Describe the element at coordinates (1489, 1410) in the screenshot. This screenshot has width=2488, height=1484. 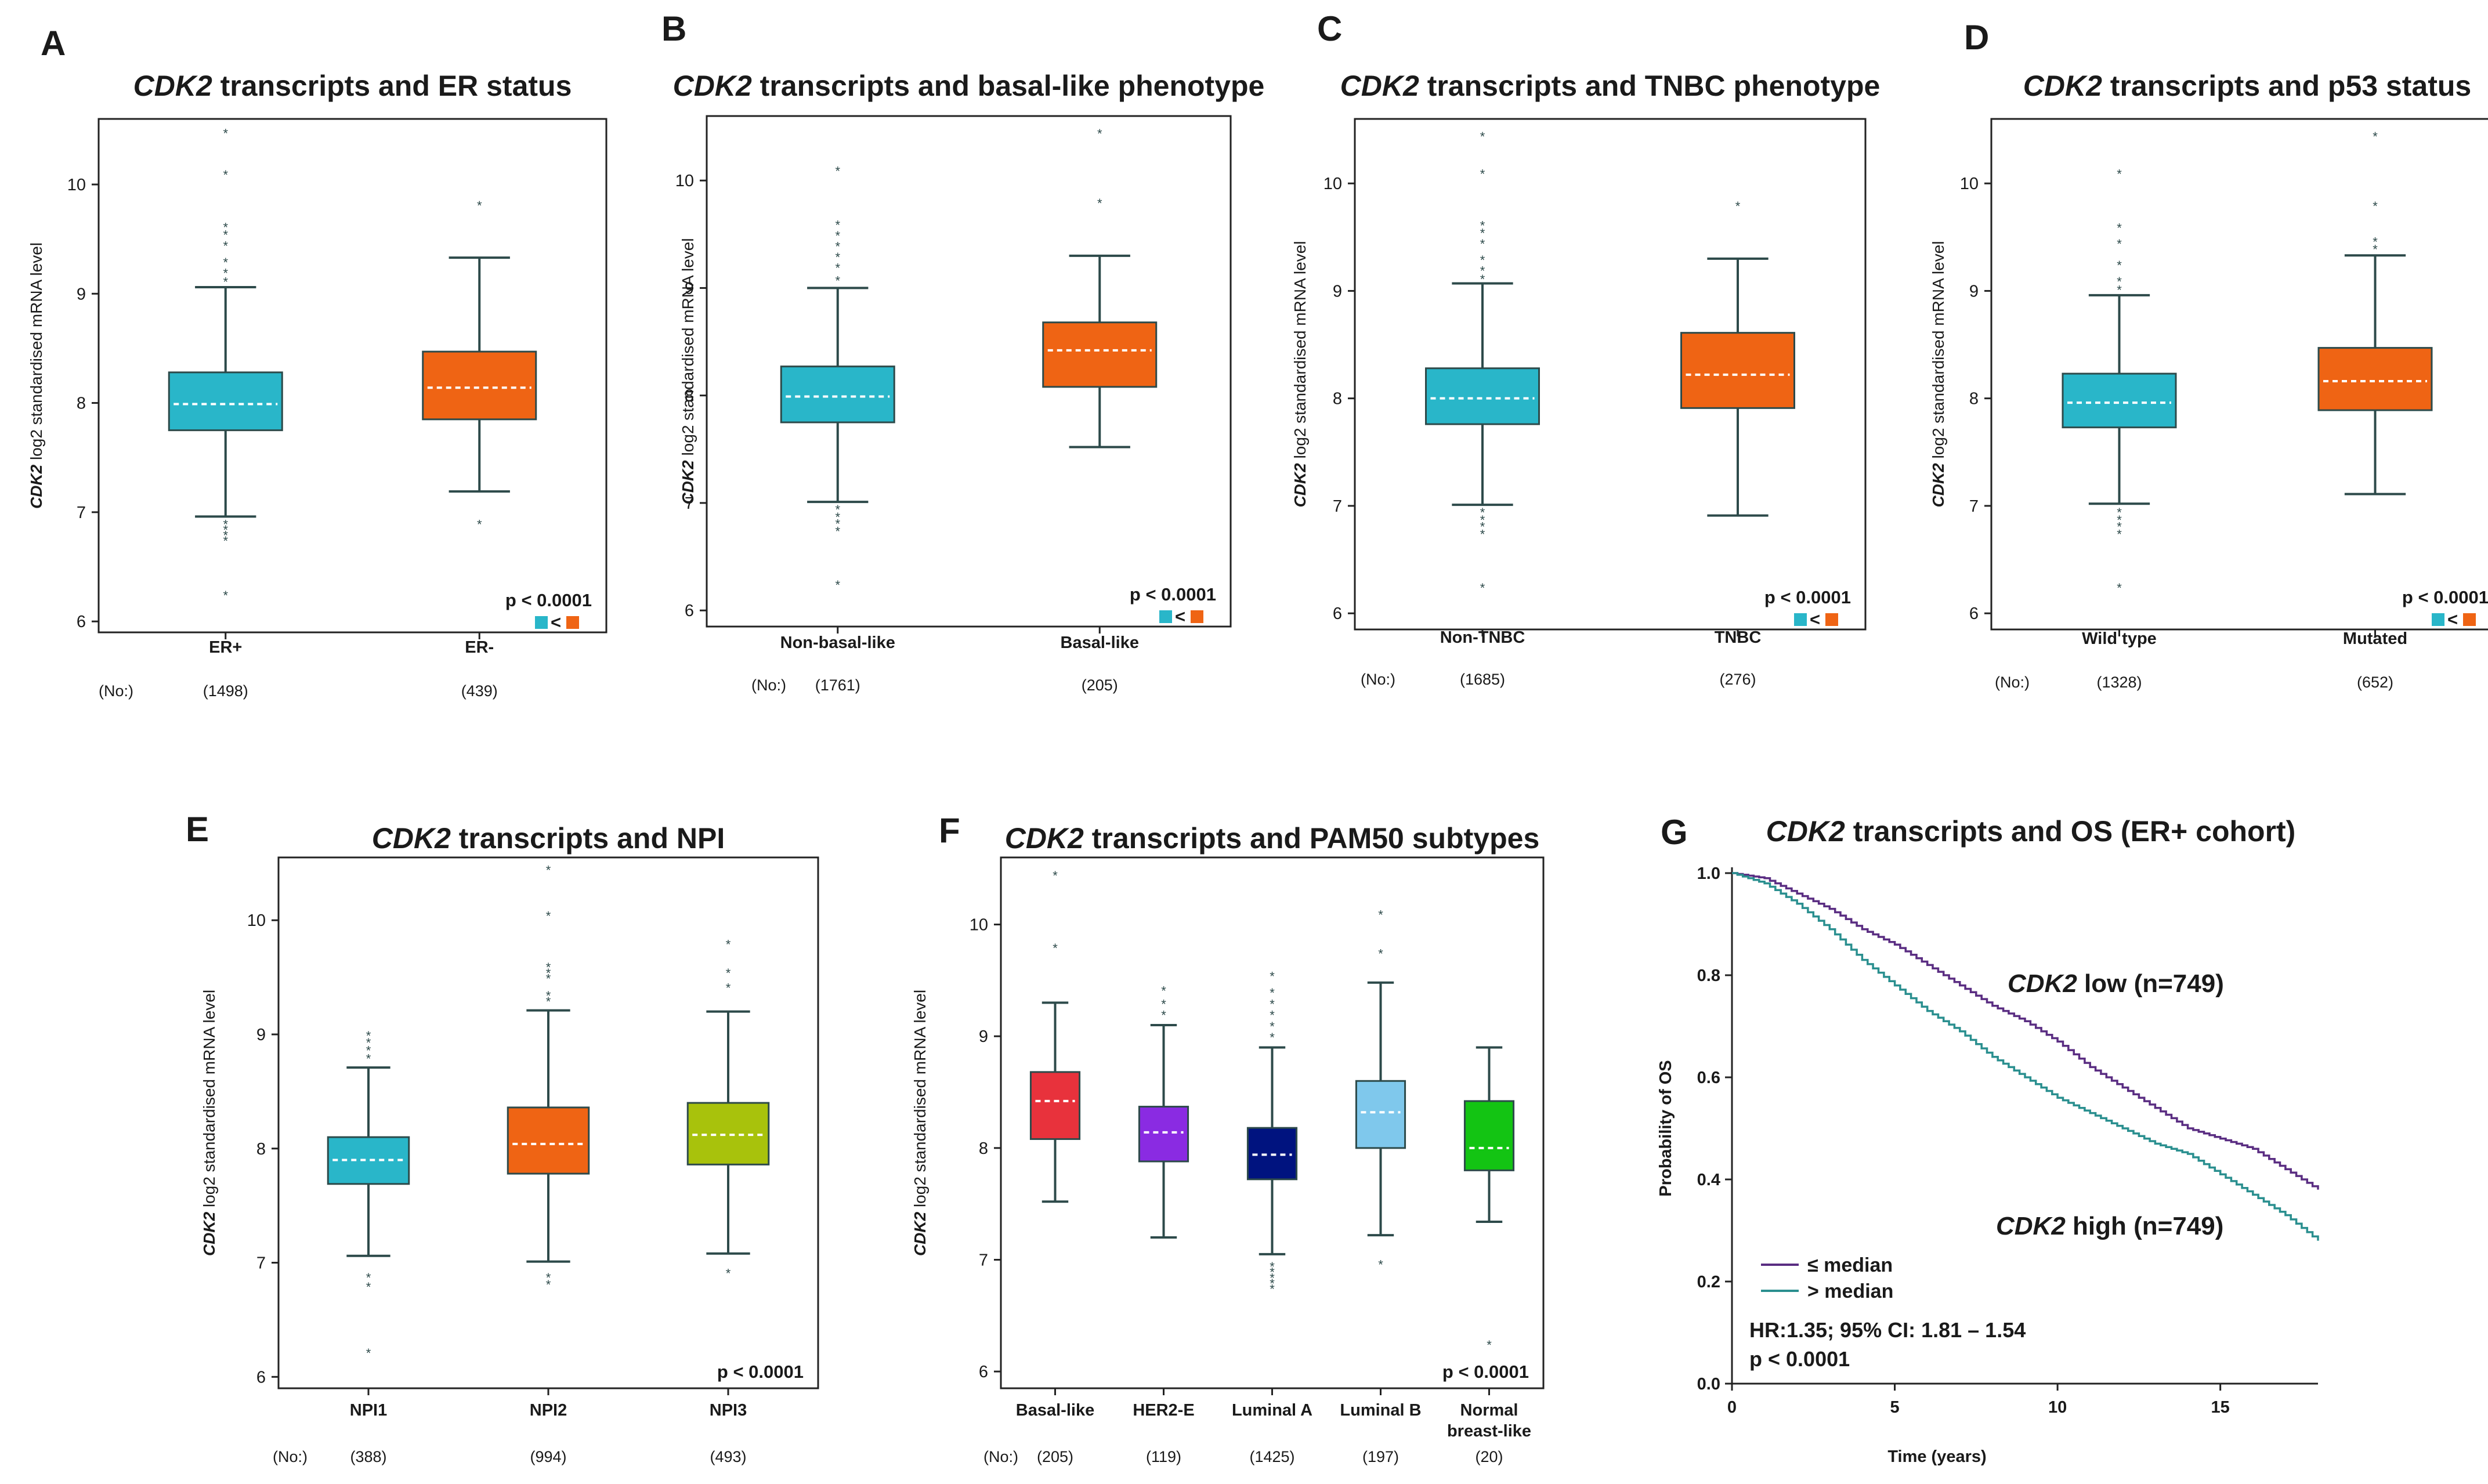
I see `category-label: Normal` at that location.